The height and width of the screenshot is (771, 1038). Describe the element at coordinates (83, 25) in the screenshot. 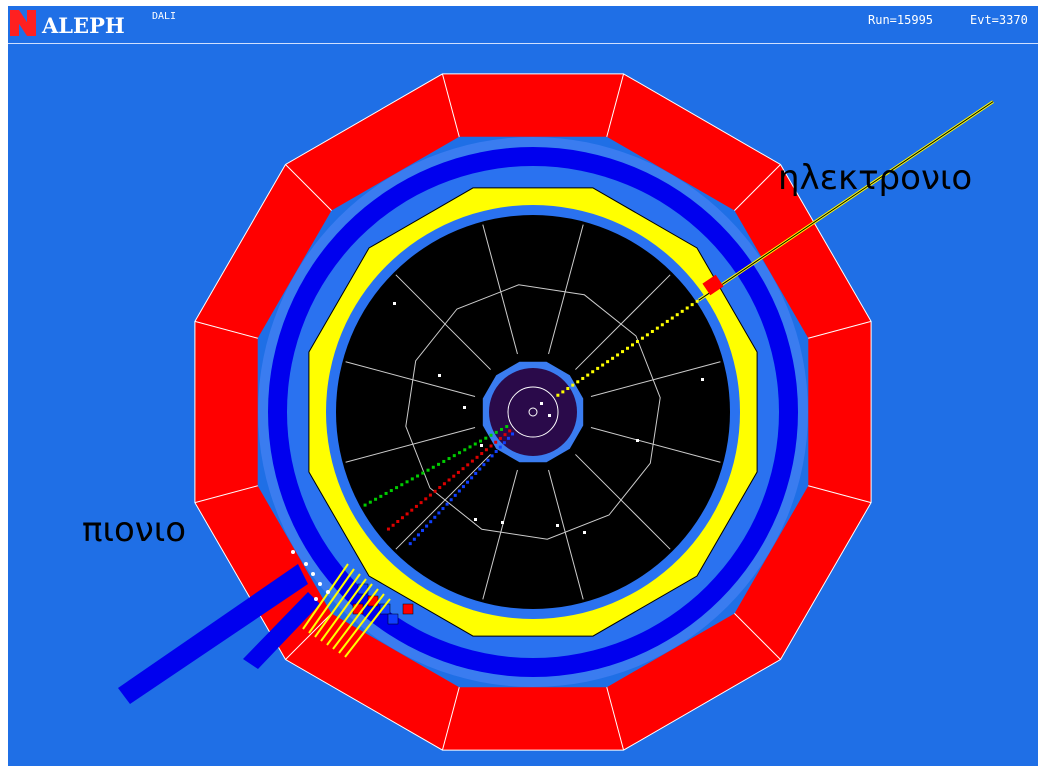

I see `app-title: ALEPH` at that location.